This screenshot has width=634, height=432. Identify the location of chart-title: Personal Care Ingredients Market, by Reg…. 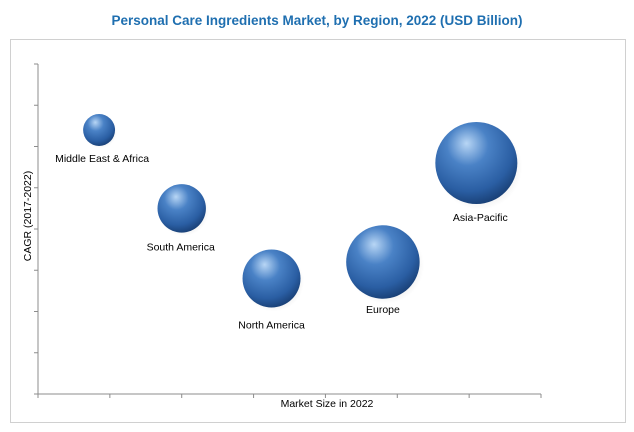
(317, 20).